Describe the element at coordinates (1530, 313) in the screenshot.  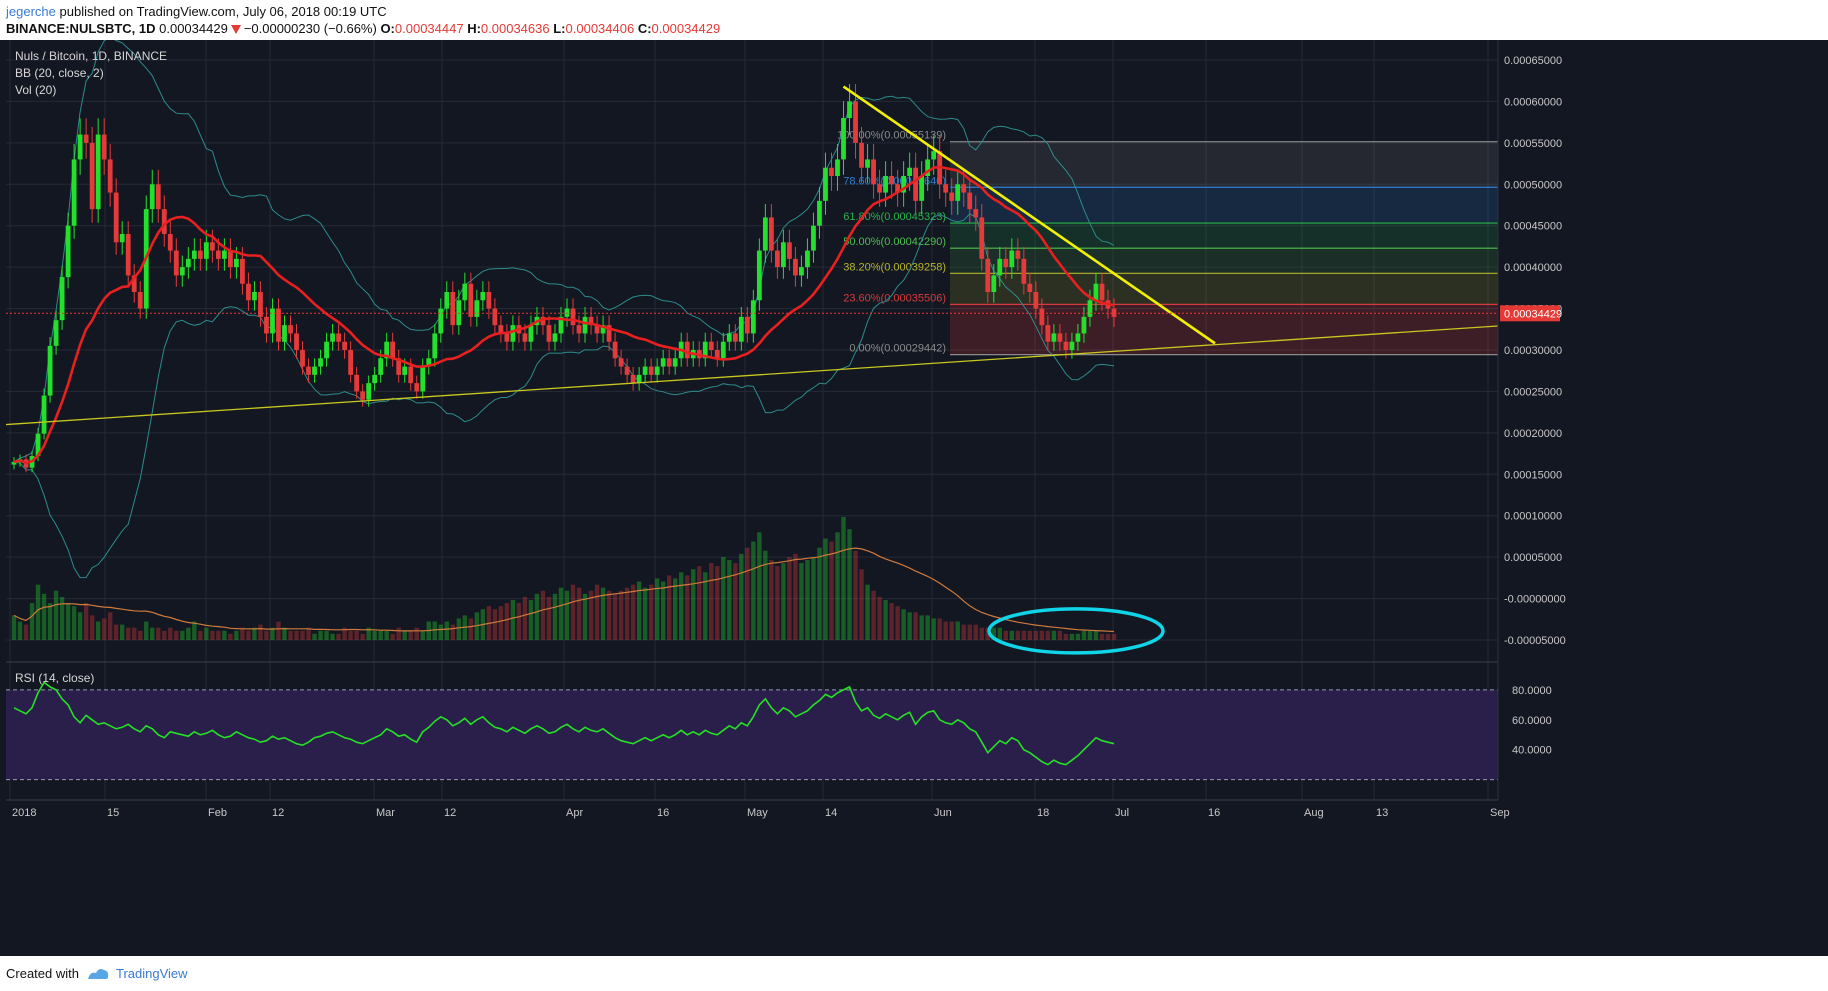
I see `last-price-tag` at that location.